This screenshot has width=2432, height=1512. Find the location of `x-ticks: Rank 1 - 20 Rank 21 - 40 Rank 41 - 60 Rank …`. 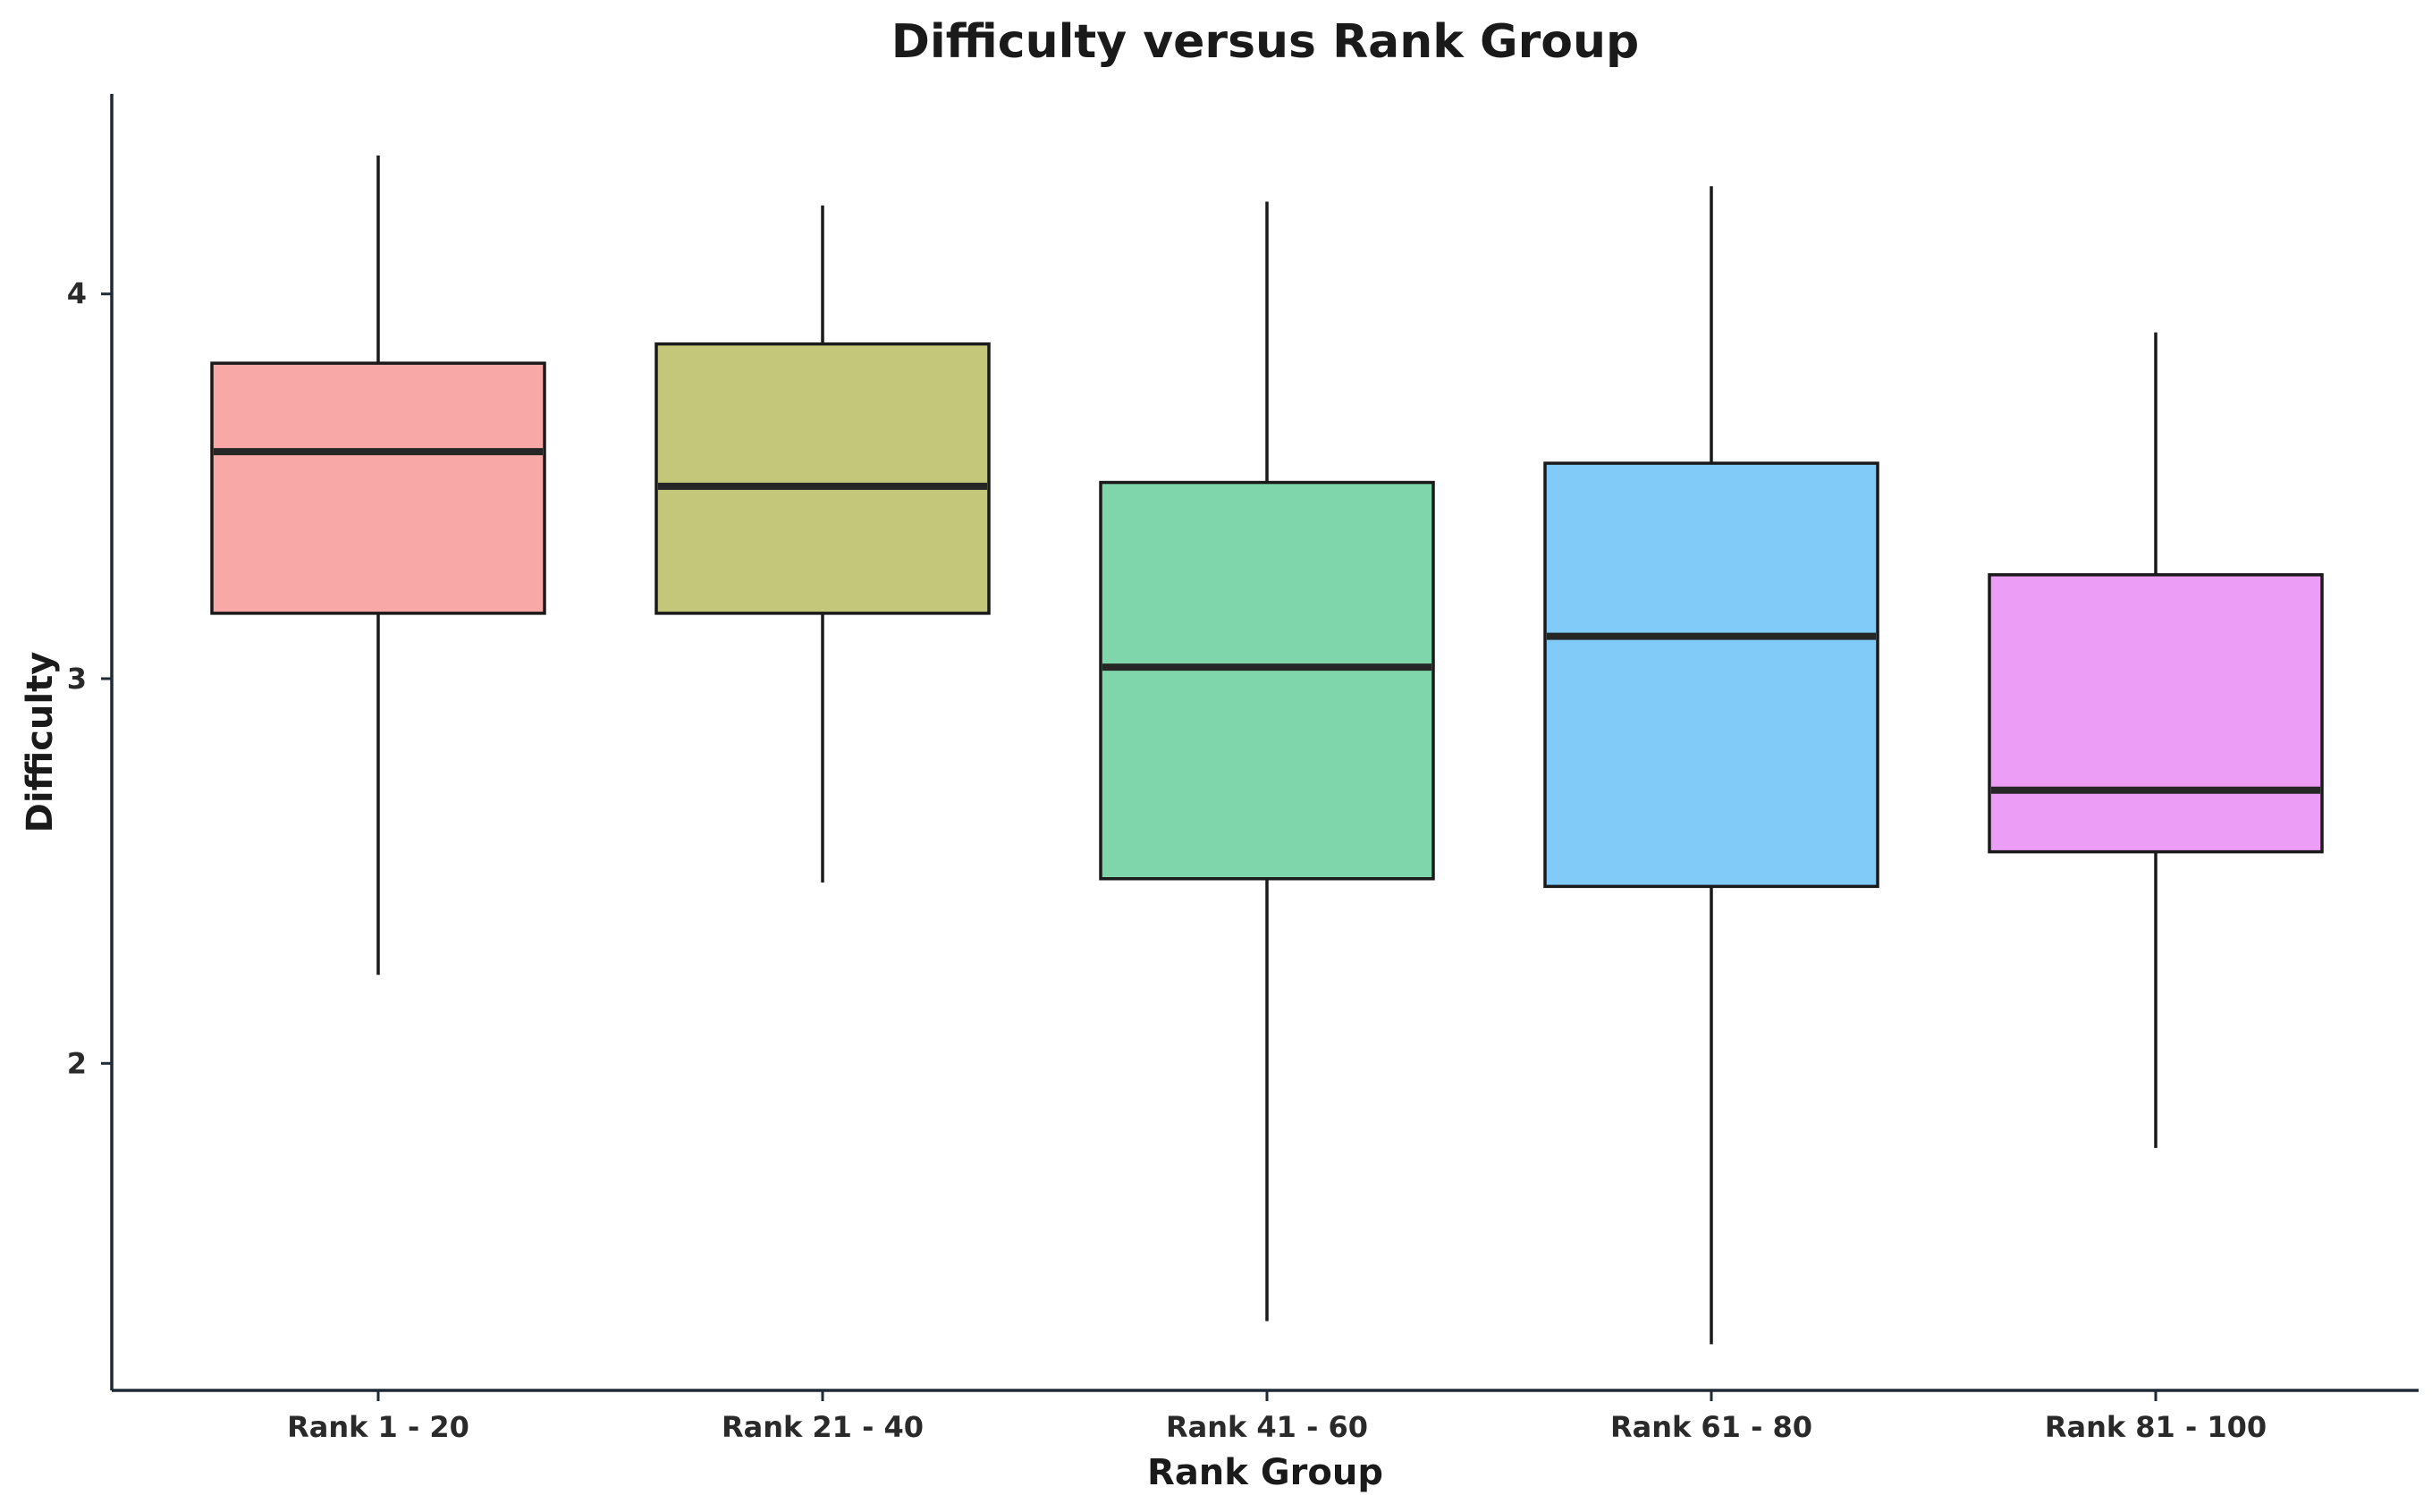

x-ticks: Rank 1 - 20 Rank 21 - 40 Rank 41 - 60 Rank … is located at coordinates (1277, 1417).